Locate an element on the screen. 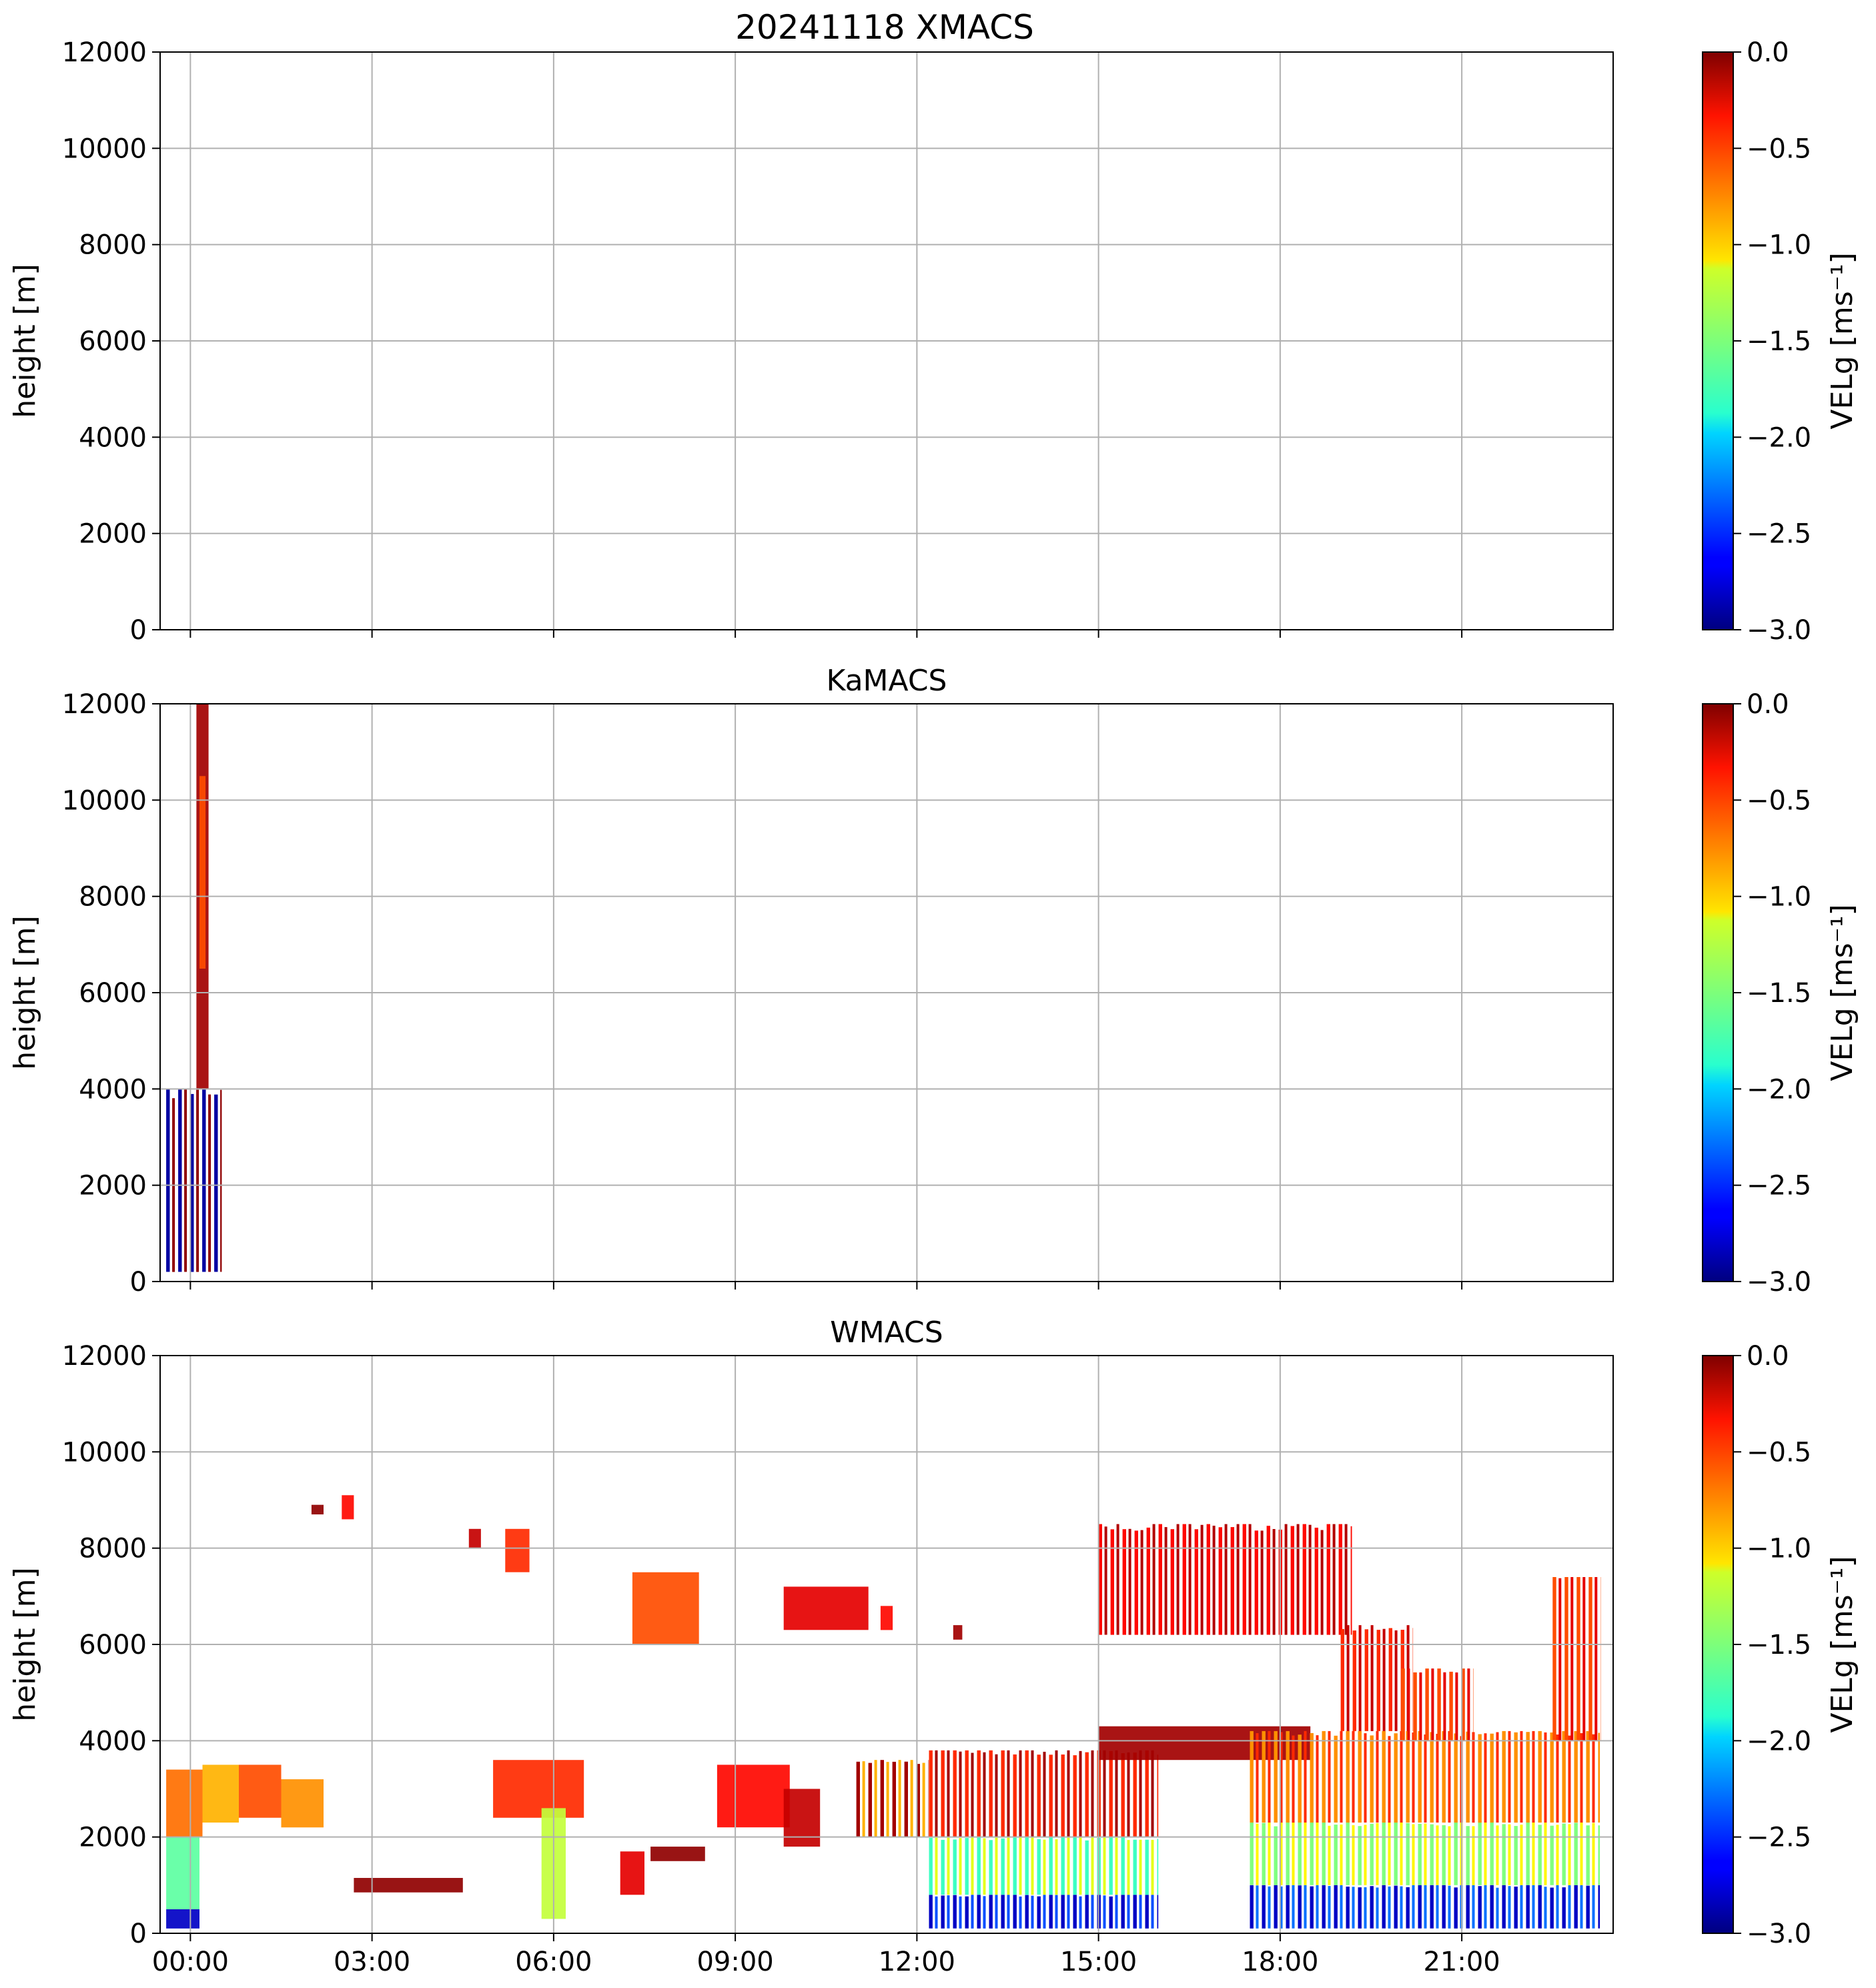 This screenshot has height=1988, width=1876. colorbar-tick-label: 0.0 is located at coordinates (1768, 704).